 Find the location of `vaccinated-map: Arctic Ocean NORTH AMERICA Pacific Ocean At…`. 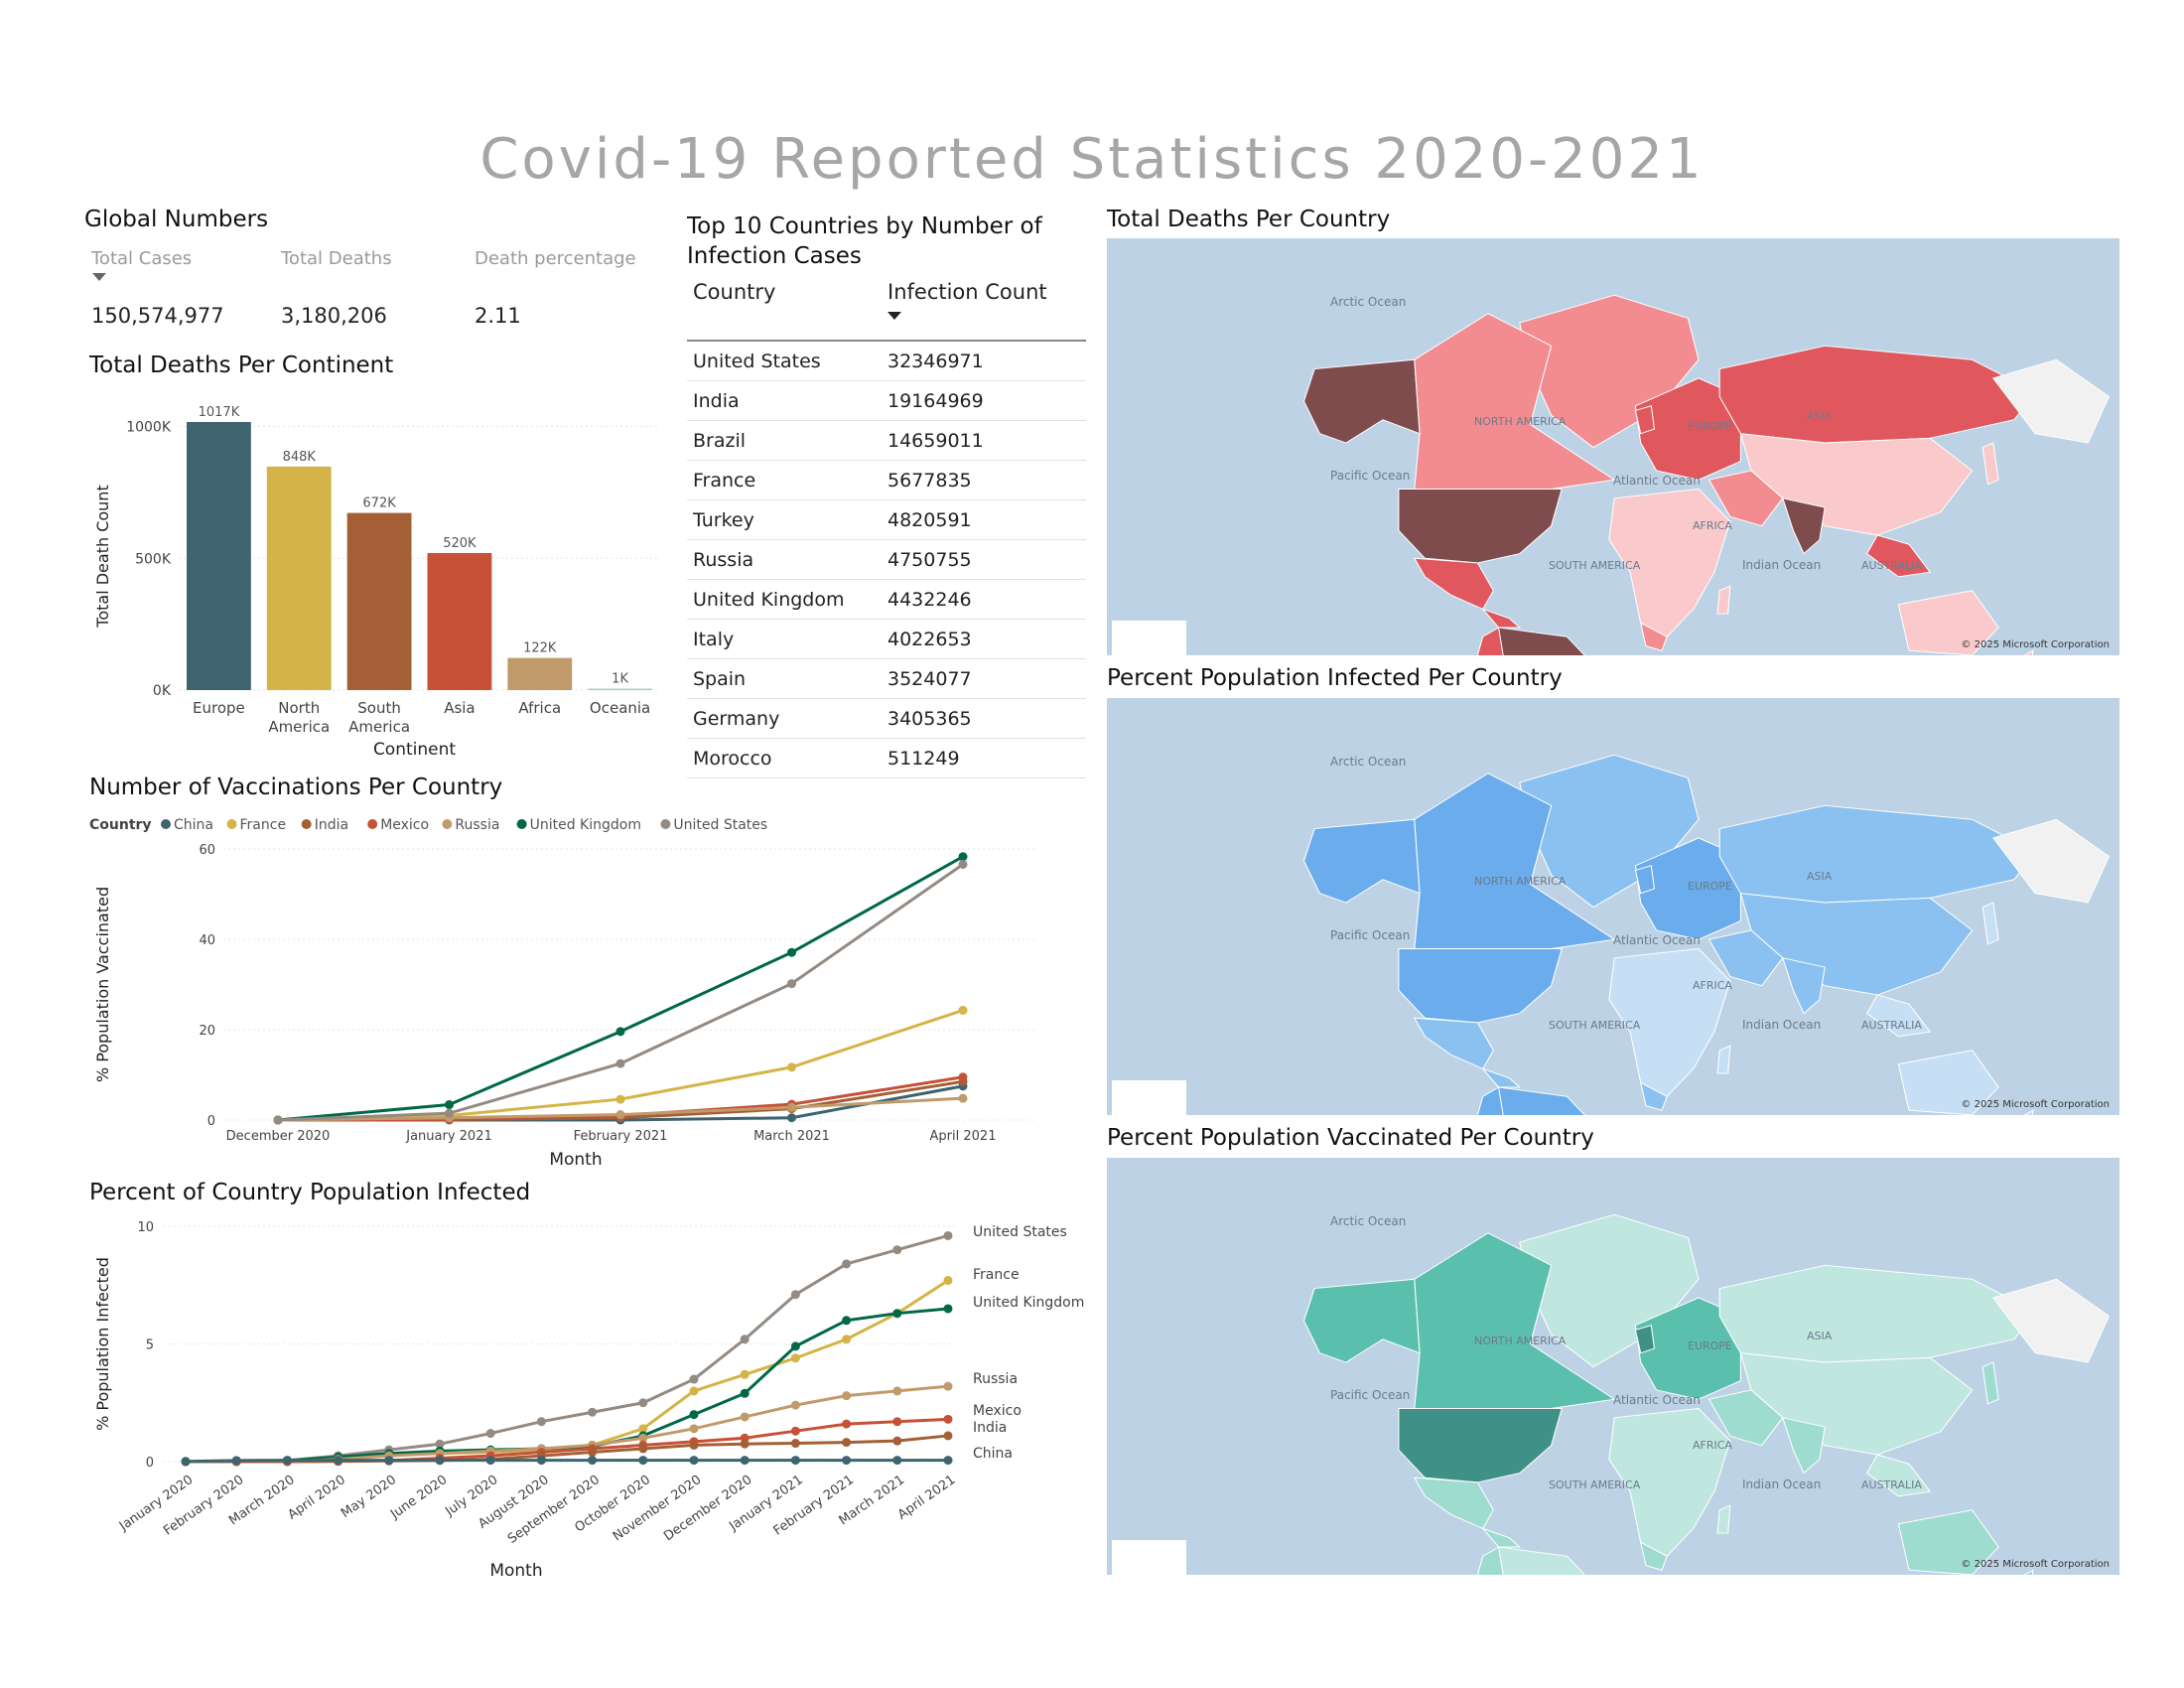

vaccinated-map: Arctic Ocean NORTH AMERICA Pacific Ocean At… is located at coordinates (1613, 1366).